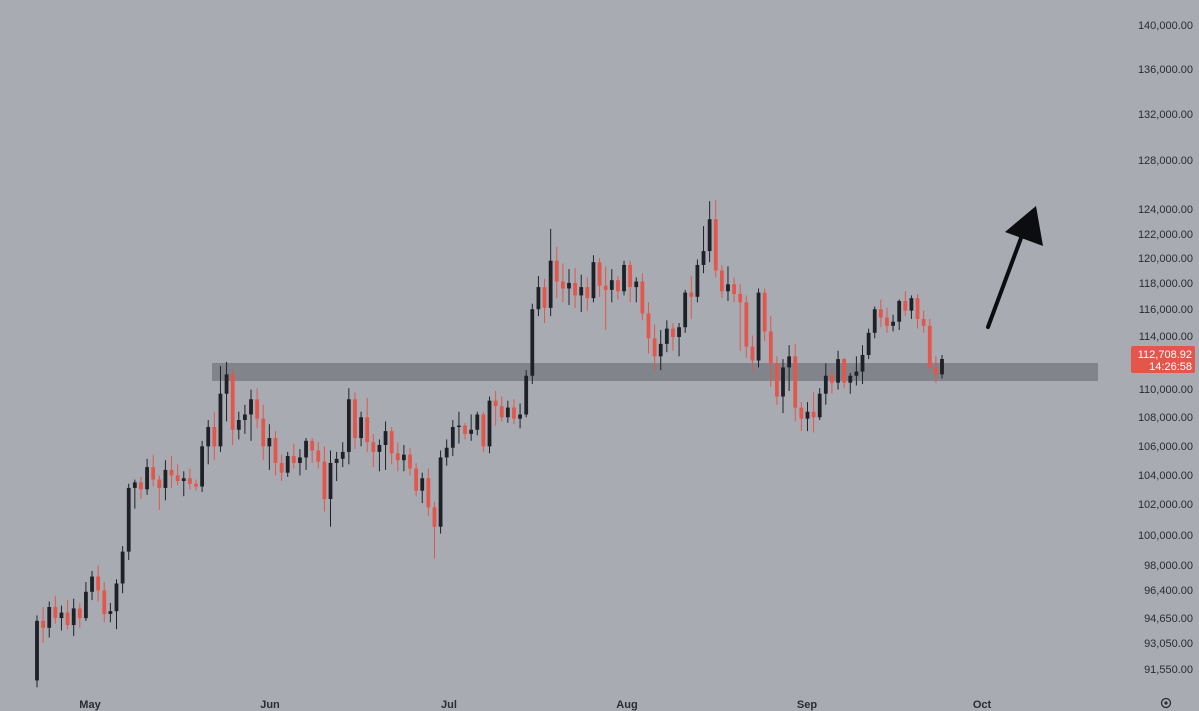 The height and width of the screenshot is (711, 1199). Describe the element at coordinates (1165, 161) in the screenshot. I see `y-tick-label: 128,000.00` at that location.